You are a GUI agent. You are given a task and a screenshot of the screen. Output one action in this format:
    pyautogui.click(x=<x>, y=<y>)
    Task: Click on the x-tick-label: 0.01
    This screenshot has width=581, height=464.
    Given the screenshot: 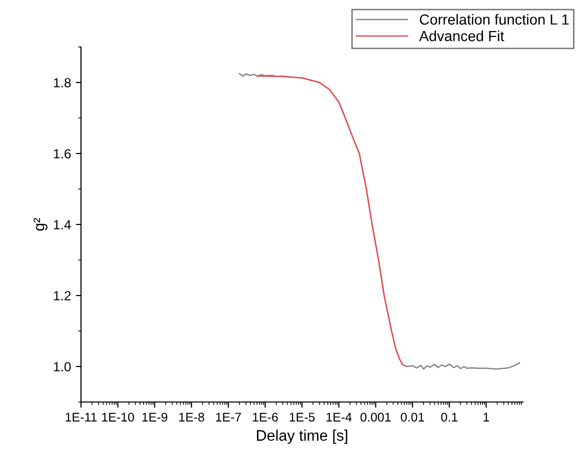 What is the action you would take?
    pyautogui.click(x=412, y=417)
    